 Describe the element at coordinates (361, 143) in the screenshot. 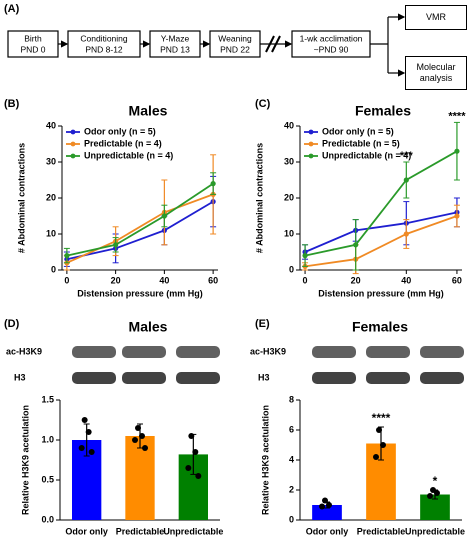

I see `legend-label: Predictable (n = 5)` at that location.